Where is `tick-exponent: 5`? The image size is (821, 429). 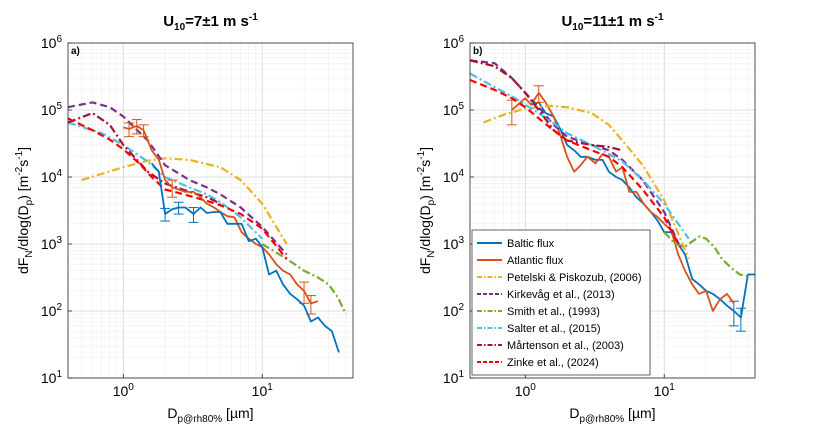
tick-exponent: 5 is located at coordinates (59, 106).